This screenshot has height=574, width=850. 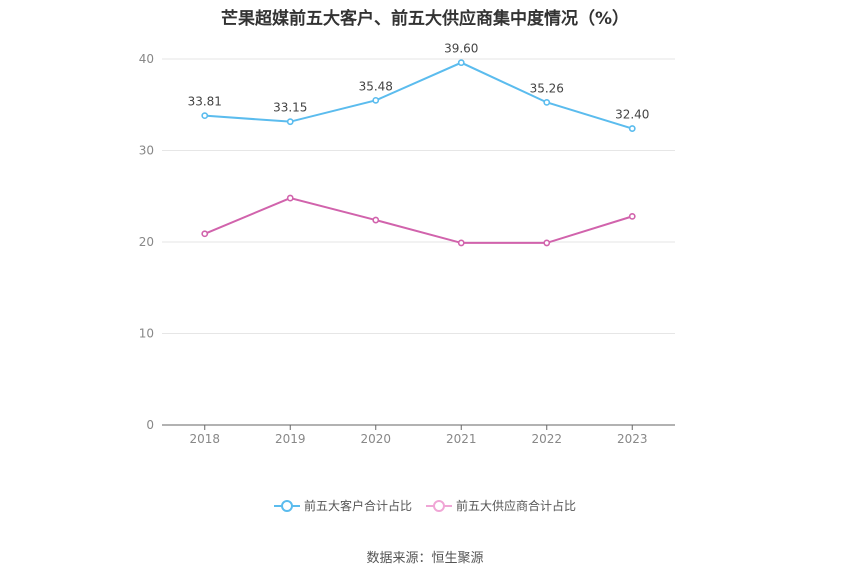 What do you see at coordinates (461, 49) in the screenshot?
I see `data-label: 39.60` at bounding box center [461, 49].